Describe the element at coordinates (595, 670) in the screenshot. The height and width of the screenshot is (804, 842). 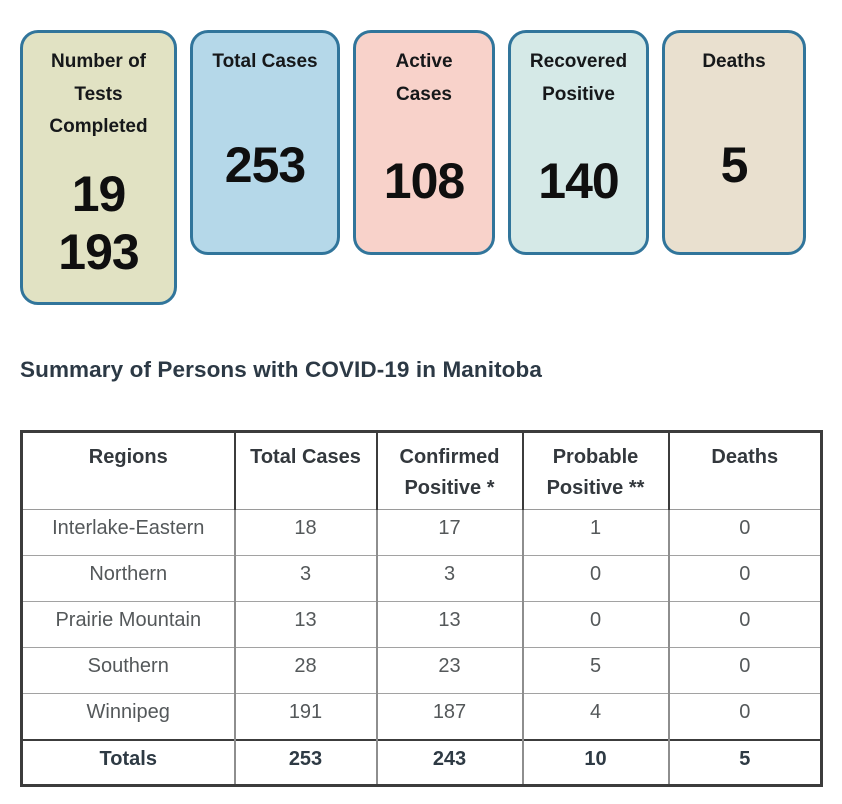
I see `cell-probable: 5` at that location.